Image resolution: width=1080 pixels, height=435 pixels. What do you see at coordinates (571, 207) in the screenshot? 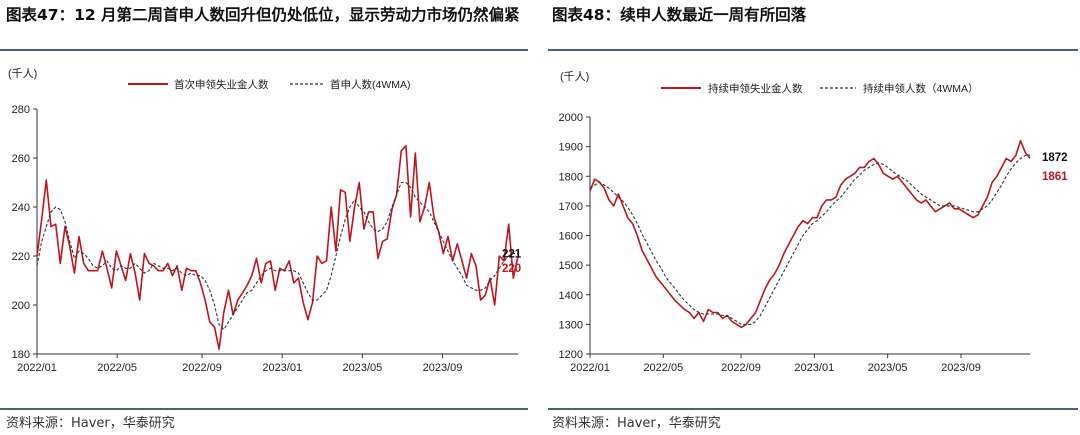
I see `y-tick-label: 1700` at bounding box center [571, 207].